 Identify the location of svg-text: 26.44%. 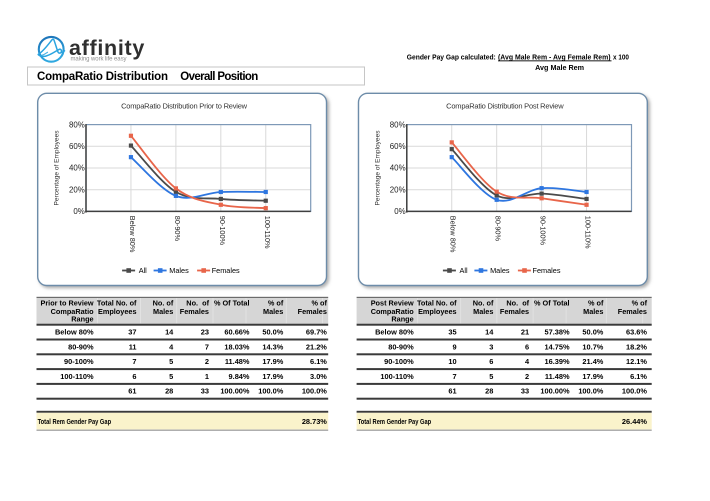
(634, 421).